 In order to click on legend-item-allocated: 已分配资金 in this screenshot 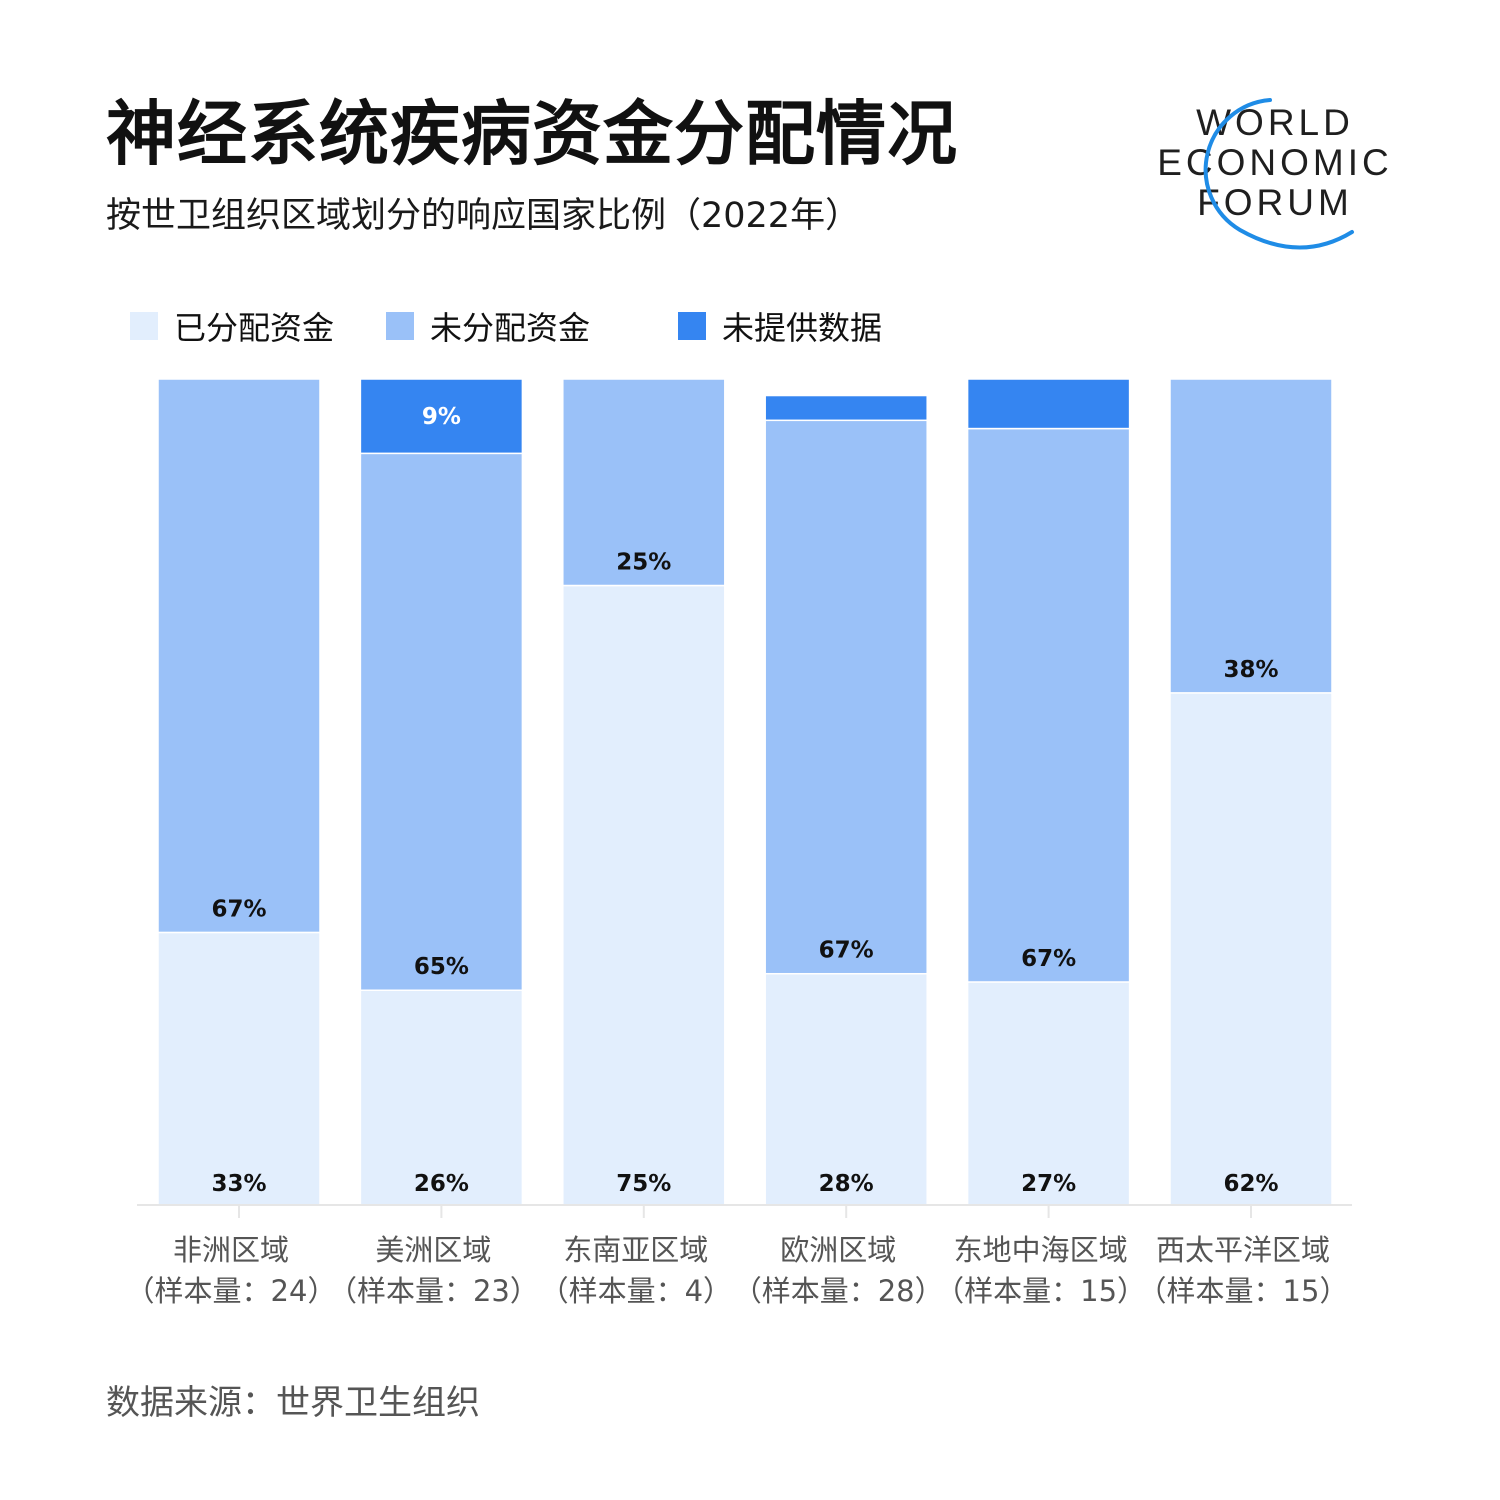, I will do `click(232, 326)`.